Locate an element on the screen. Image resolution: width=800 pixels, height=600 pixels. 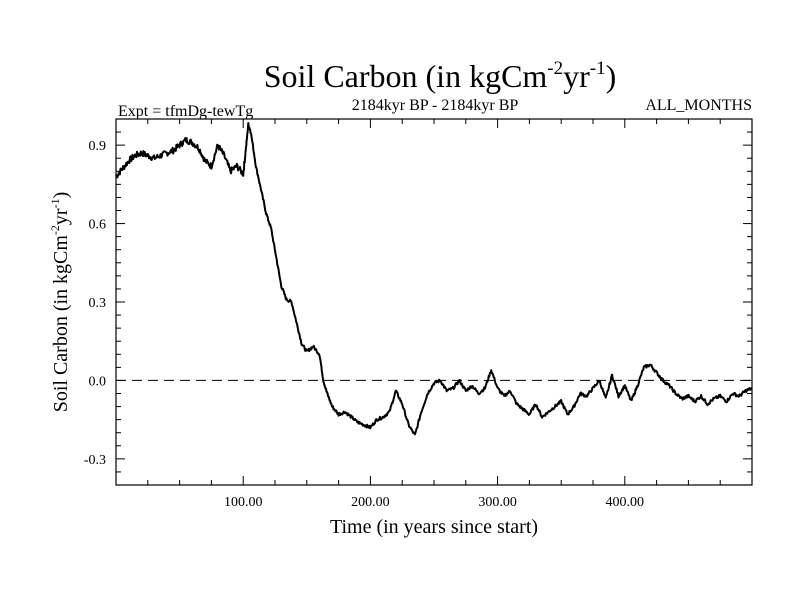
y-tick-label: 0.6 is located at coordinates (98, 225).